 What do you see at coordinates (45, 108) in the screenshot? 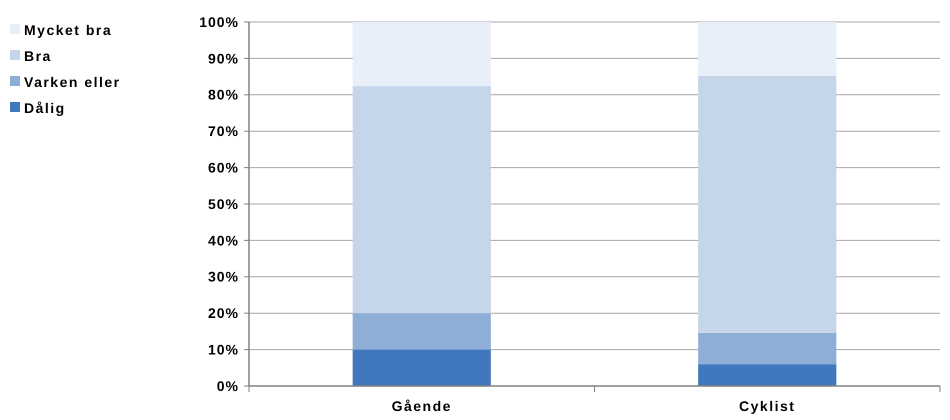
I see `legend-label: Dålig` at bounding box center [45, 108].